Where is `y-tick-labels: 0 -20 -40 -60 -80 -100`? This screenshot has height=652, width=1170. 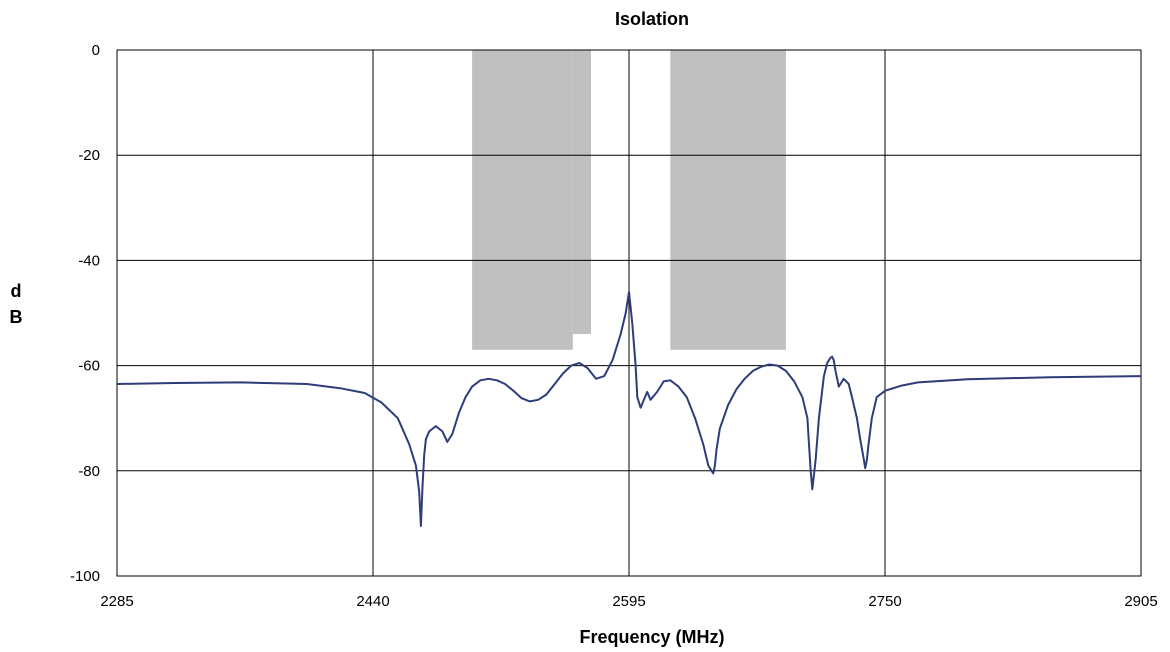 y-tick-labels: 0 -20 -40 -60 -80 -100 is located at coordinates (85, 313).